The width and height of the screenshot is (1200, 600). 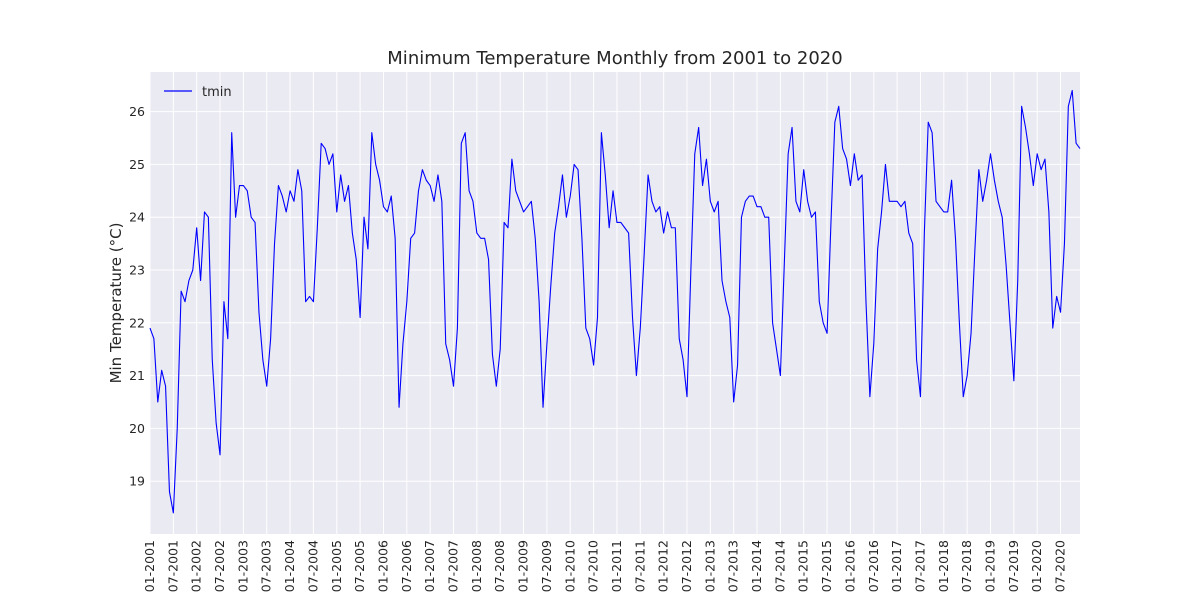 I want to click on x-tick-label: 07-2009, so click(x=546, y=566).